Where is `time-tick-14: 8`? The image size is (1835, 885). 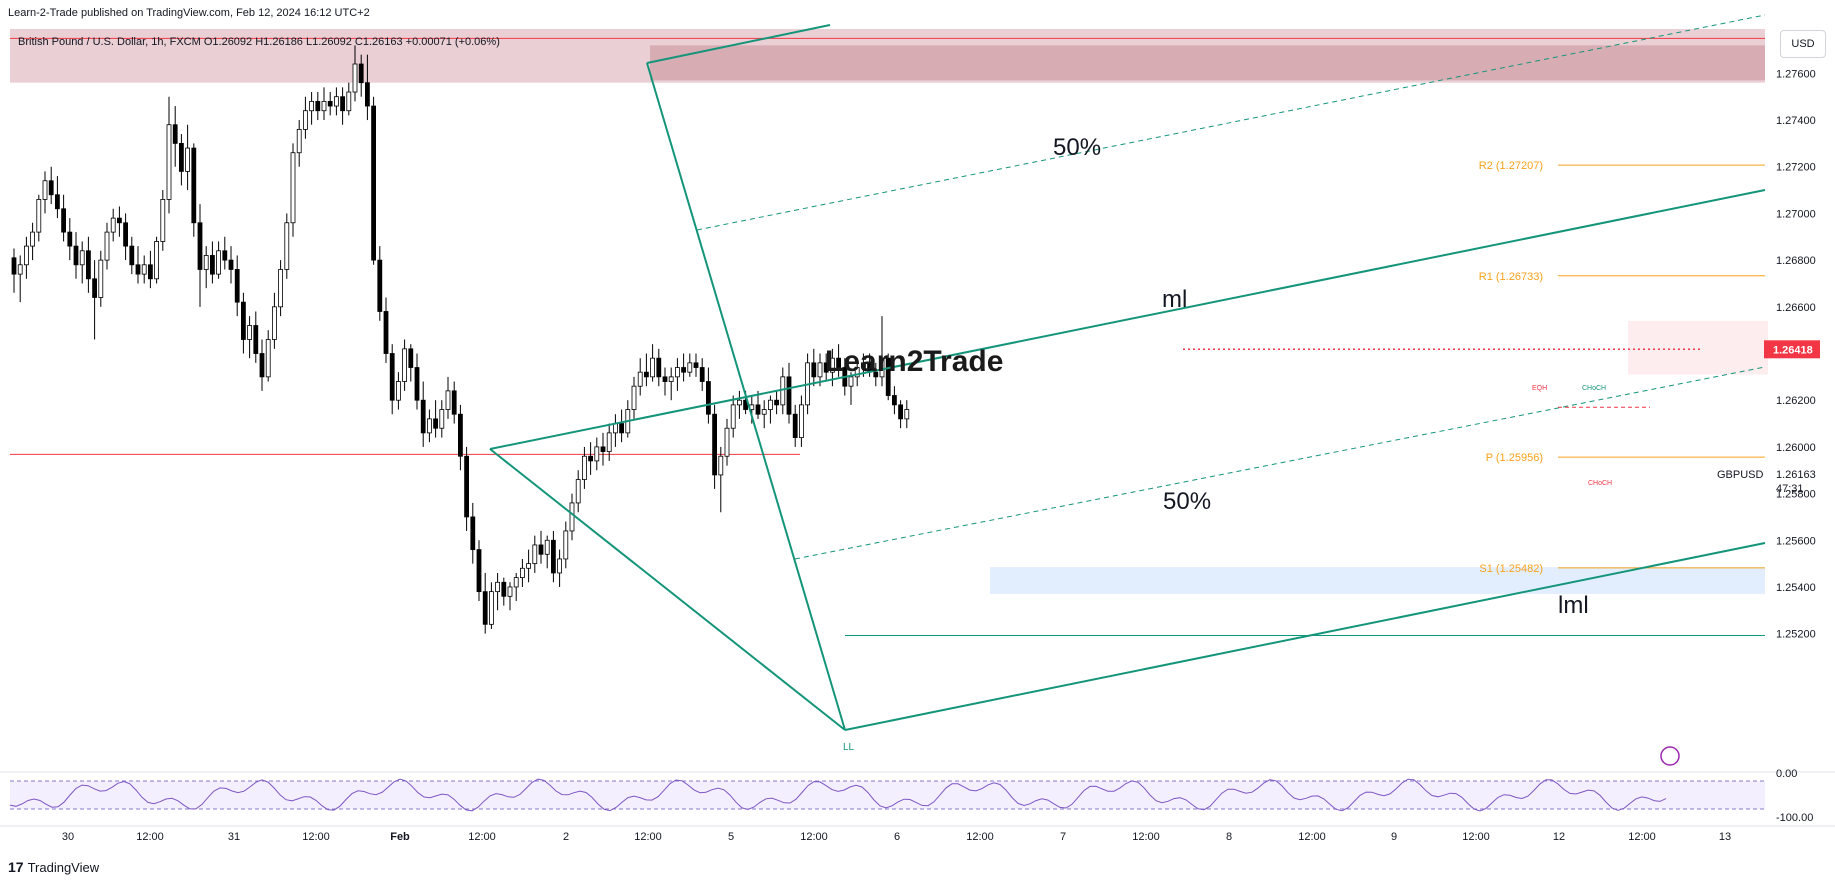 time-tick-14: 8 is located at coordinates (1229, 837).